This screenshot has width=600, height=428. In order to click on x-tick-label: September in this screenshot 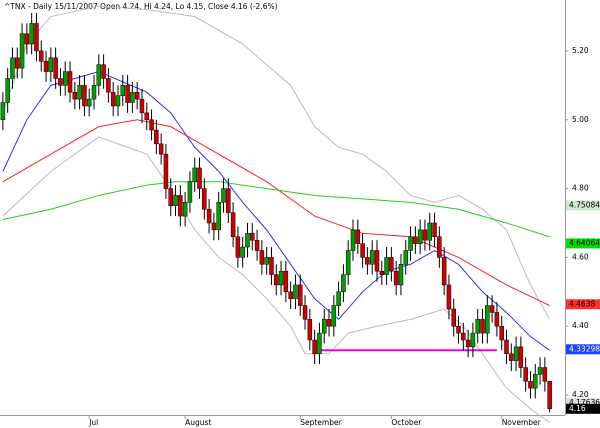, I will do `click(321, 422)`.